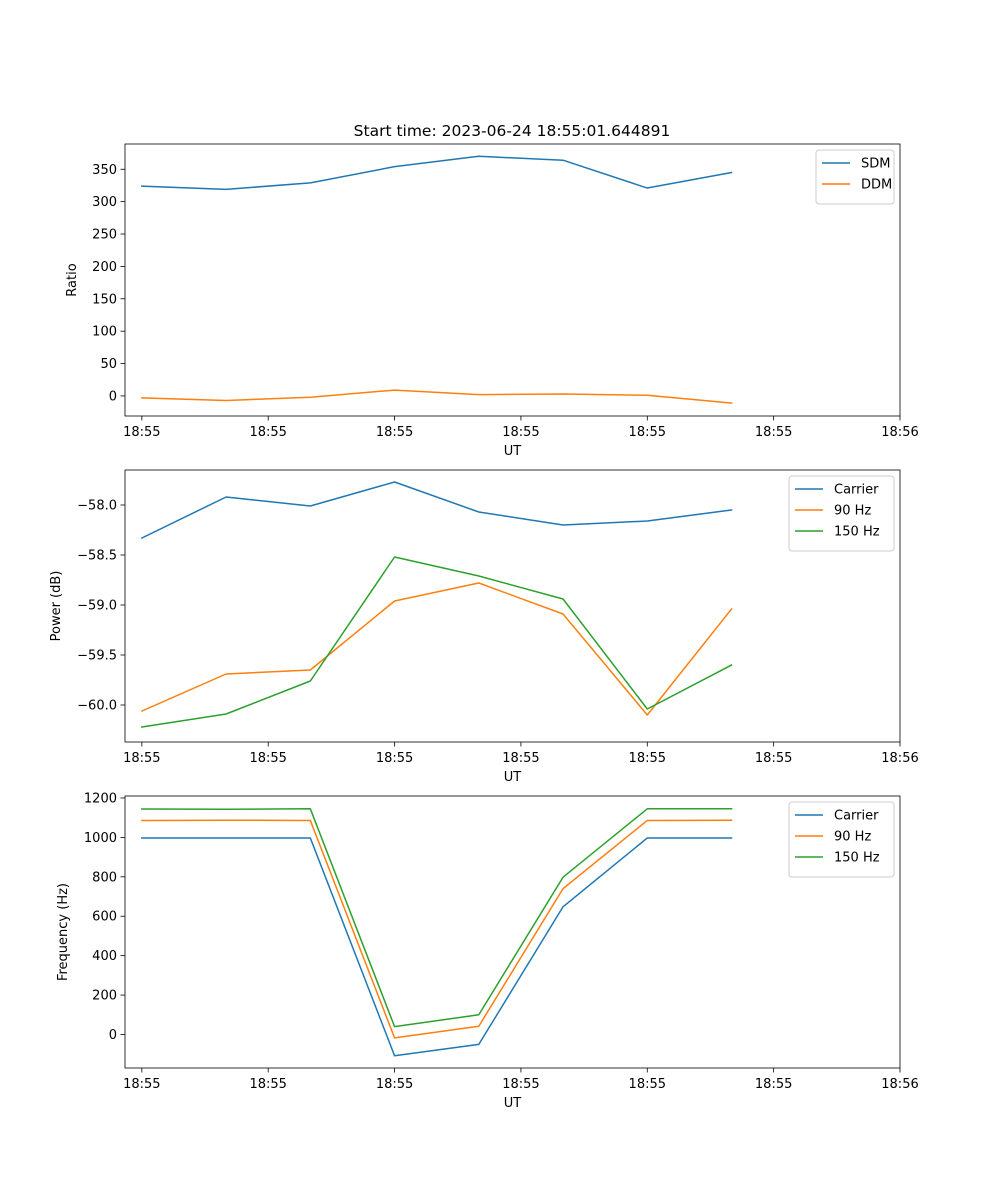 Image resolution: width=1000 pixels, height=1200 pixels. I want to click on y-axis-label: Power (dB), so click(56, 606).